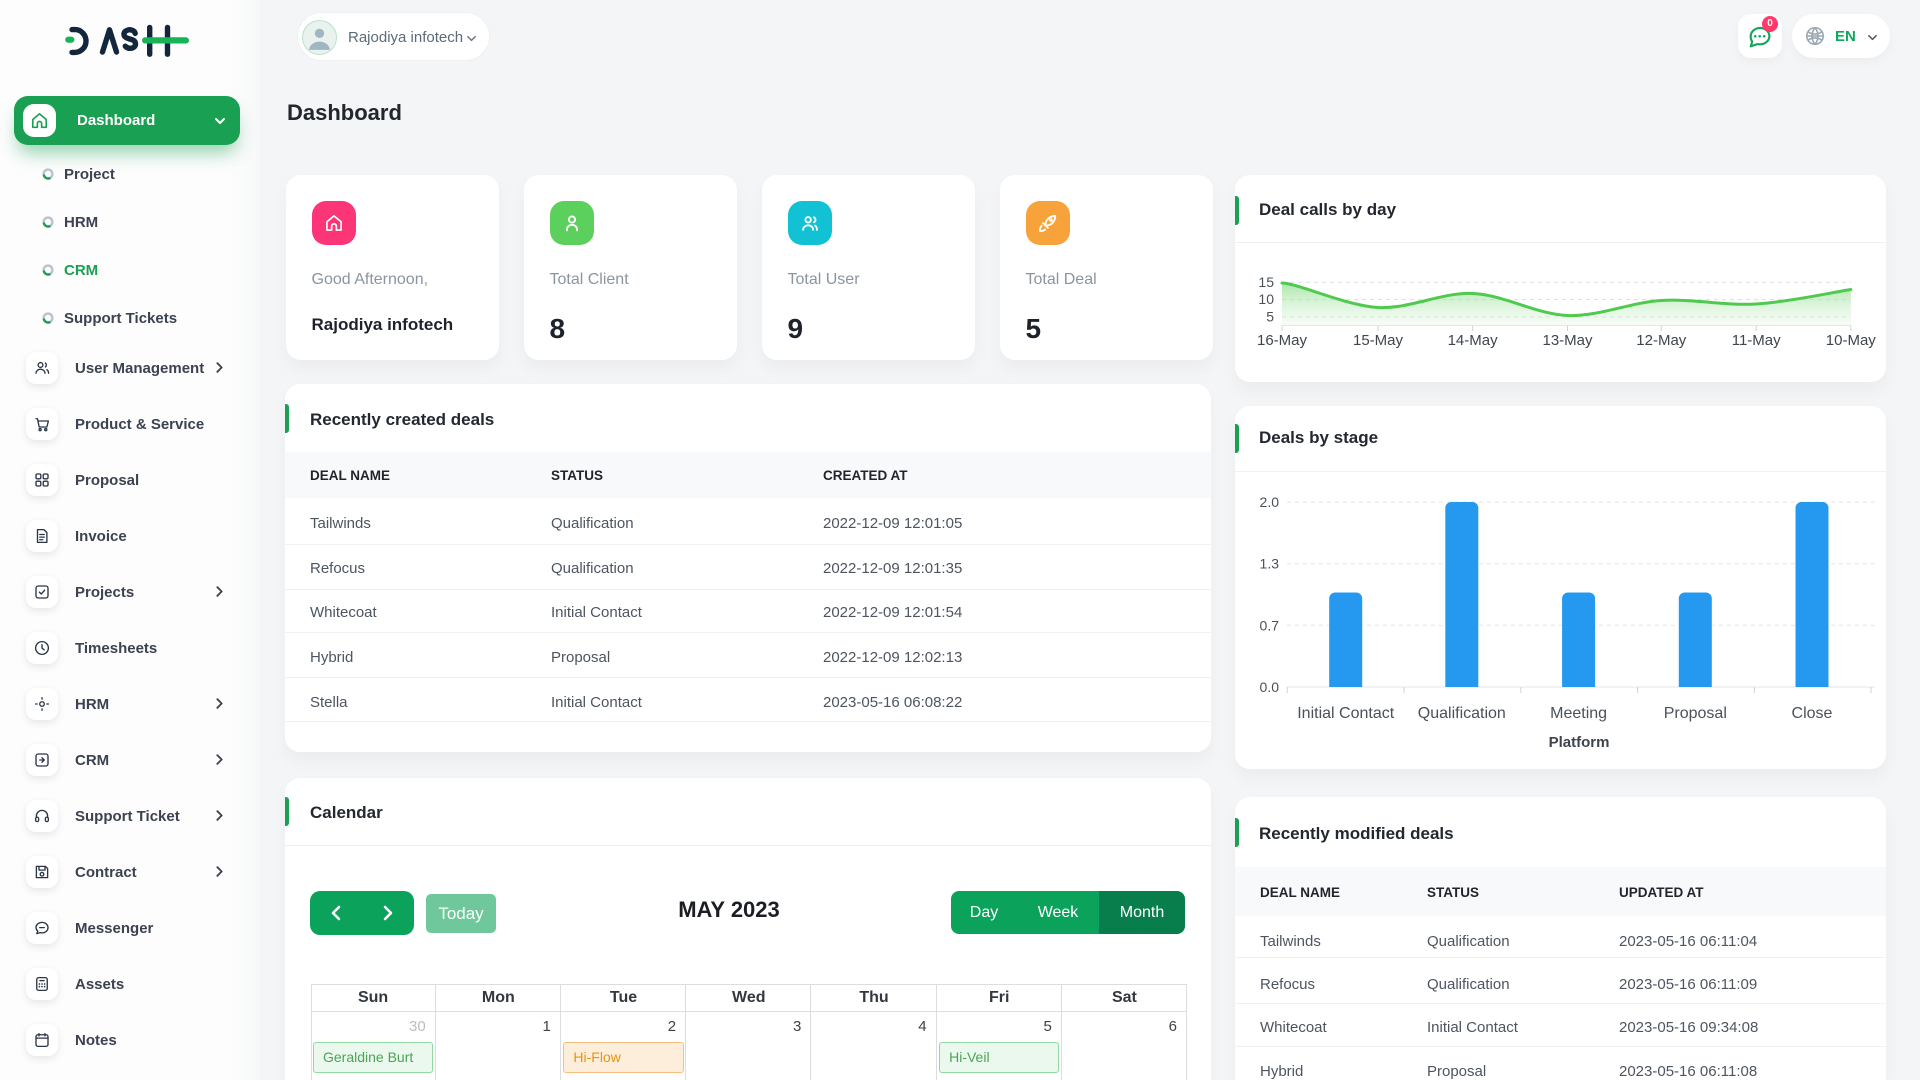 The height and width of the screenshot is (1080, 1920). What do you see at coordinates (1462, 713) in the screenshot?
I see `svg-text: Qualification` at bounding box center [1462, 713].